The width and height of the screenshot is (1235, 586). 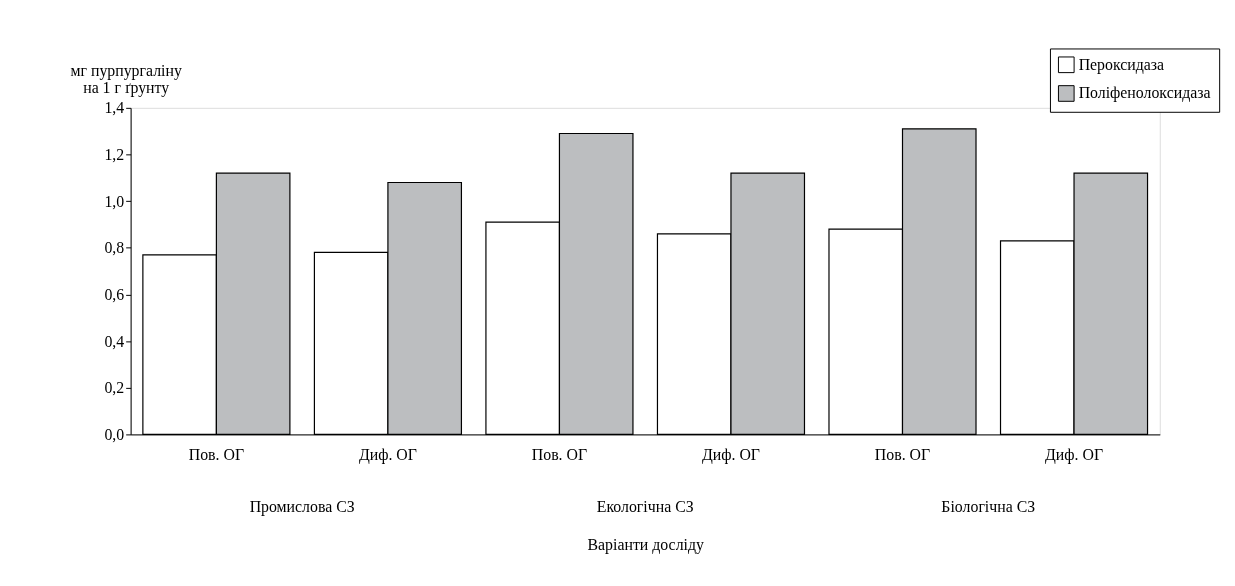 What do you see at coordinates (114, 154) in the screenshot?
I see `y-tick-label: 1,2` at bounding box center [114, 154].